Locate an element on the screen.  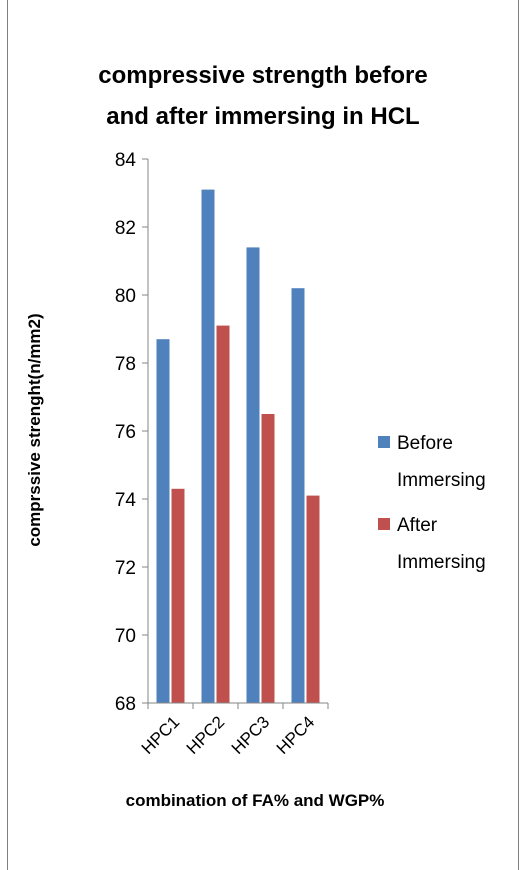
bar-before-hpc3 is located at coordinates (253, 475).